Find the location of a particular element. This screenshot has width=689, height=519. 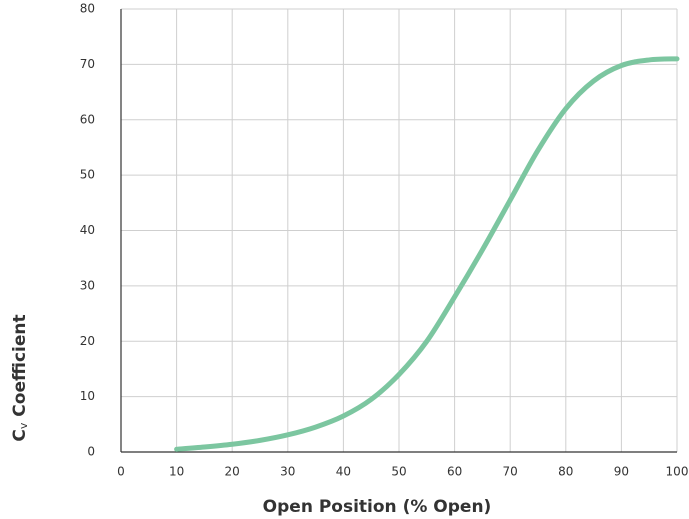

y-tick-label: 0 is located at coordinates (91, 452).